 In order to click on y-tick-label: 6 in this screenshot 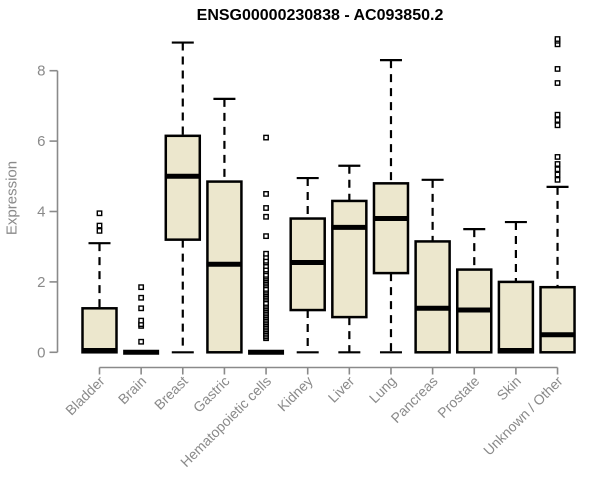, I will do `click(41, 141)`.